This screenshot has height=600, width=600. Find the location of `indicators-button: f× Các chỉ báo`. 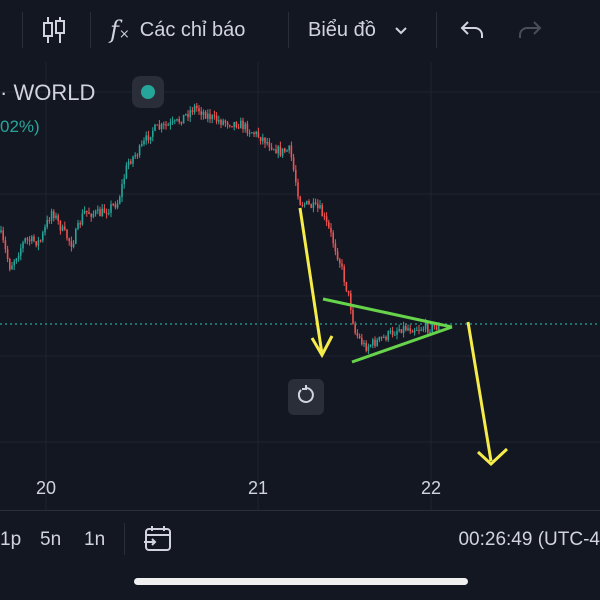

indicators-button: f× Các chỉ báo is located at coordinates (177, 30).